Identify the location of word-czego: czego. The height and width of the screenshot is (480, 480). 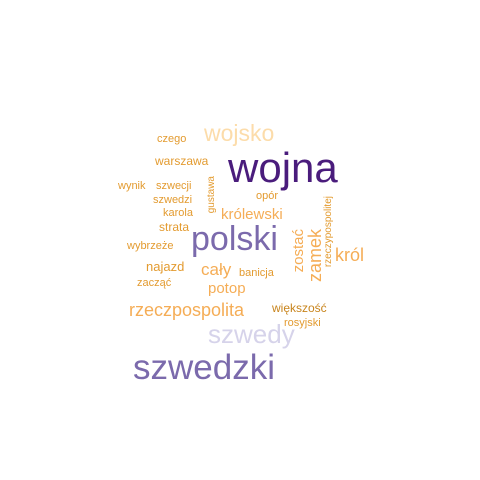
(172, 139).